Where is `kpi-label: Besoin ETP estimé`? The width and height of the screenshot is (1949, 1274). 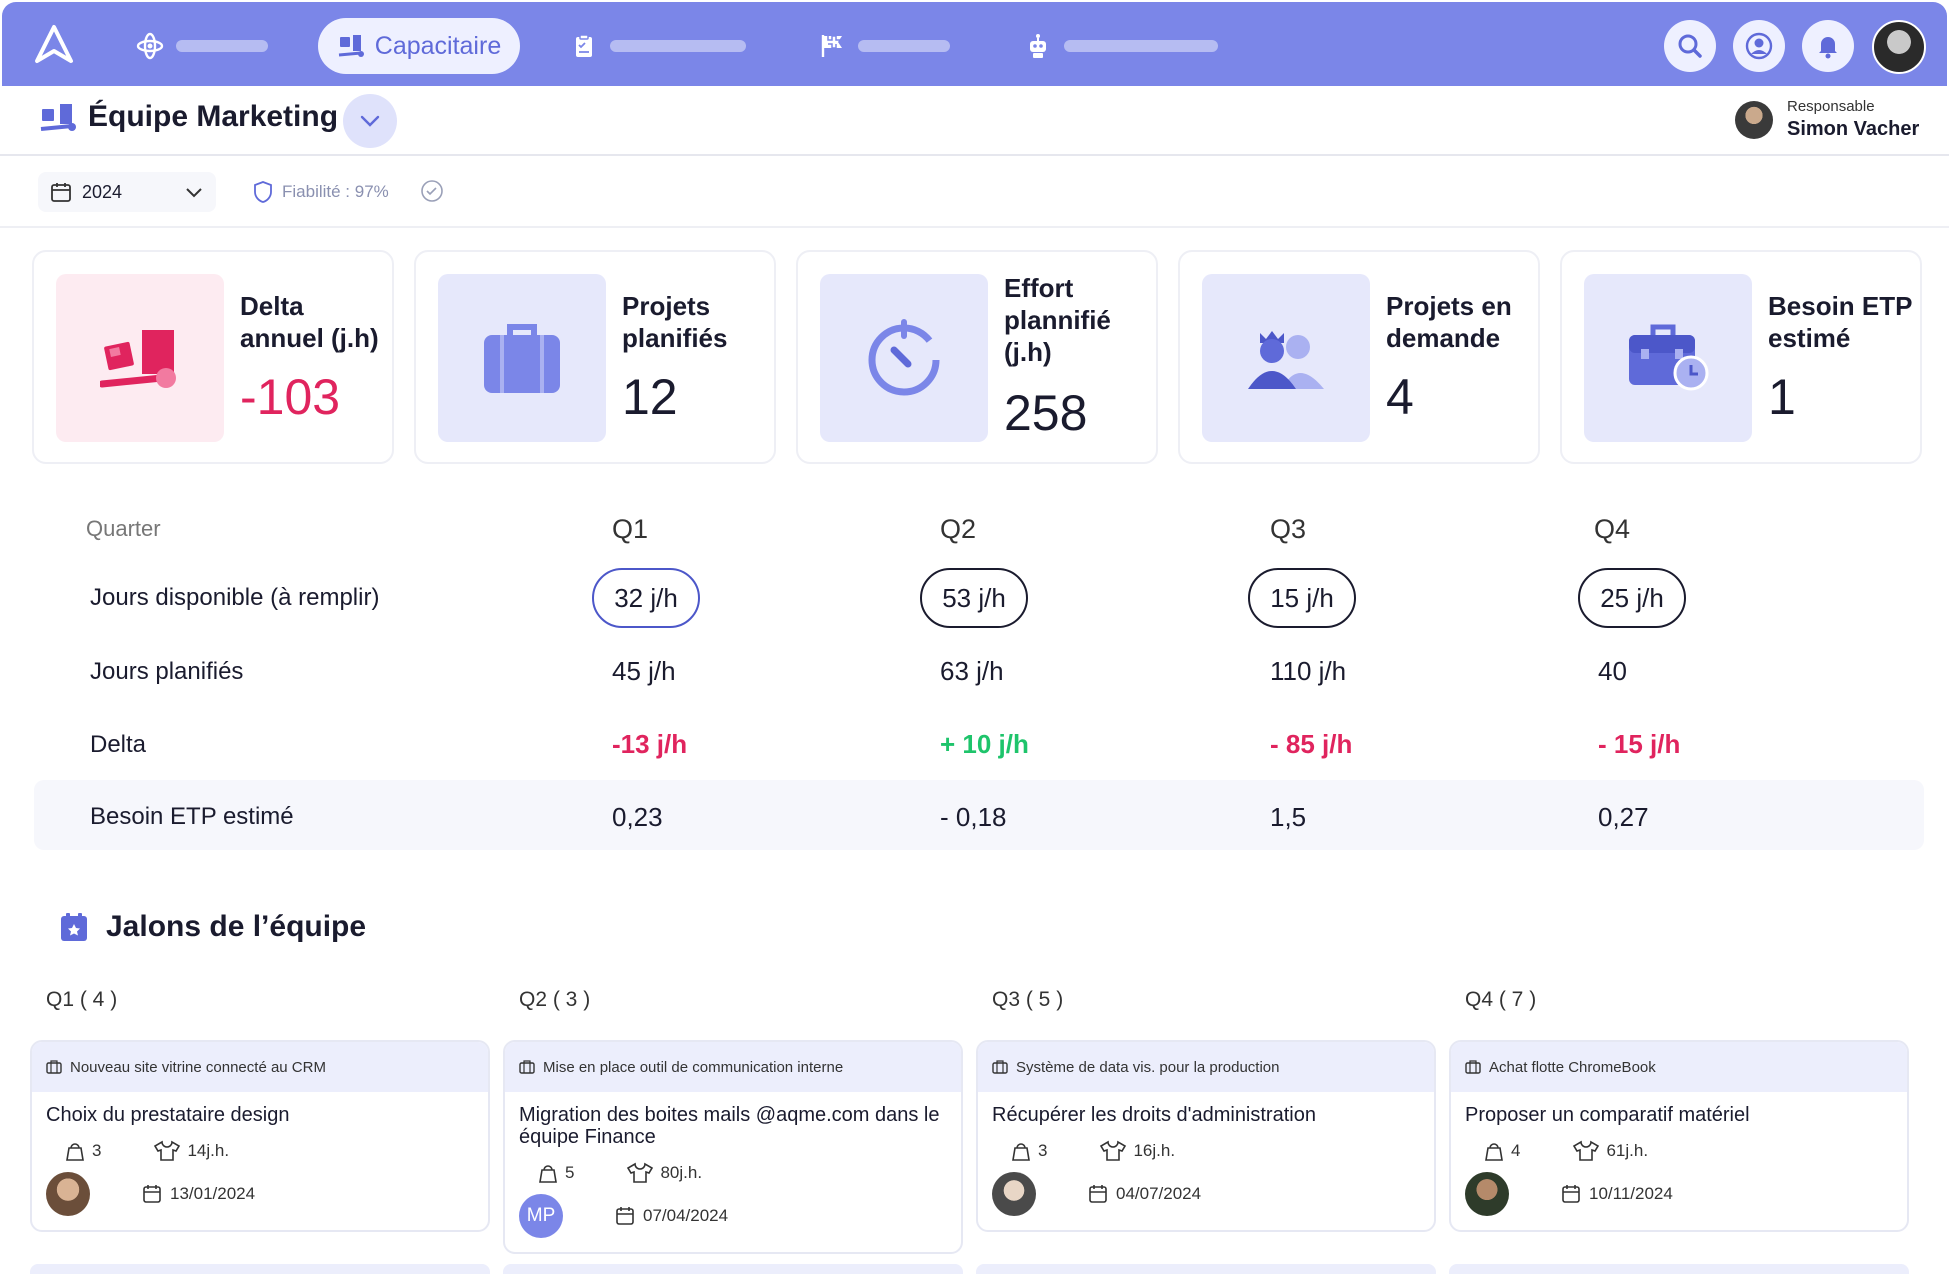
kpi-label: Besoin ETP estimé is located at coordinates (1840, 322).